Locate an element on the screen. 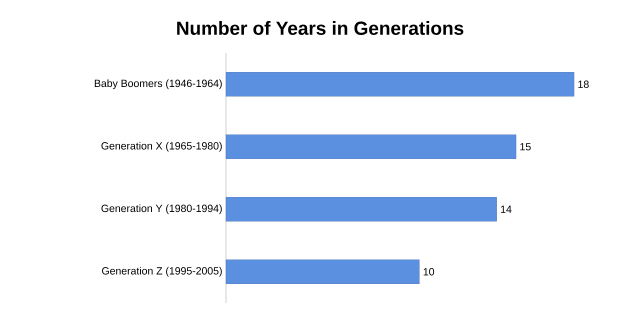 This screenshot has height=325, width=640. chart-title: Number of Years in Generations is located at coordinates (320, 28).